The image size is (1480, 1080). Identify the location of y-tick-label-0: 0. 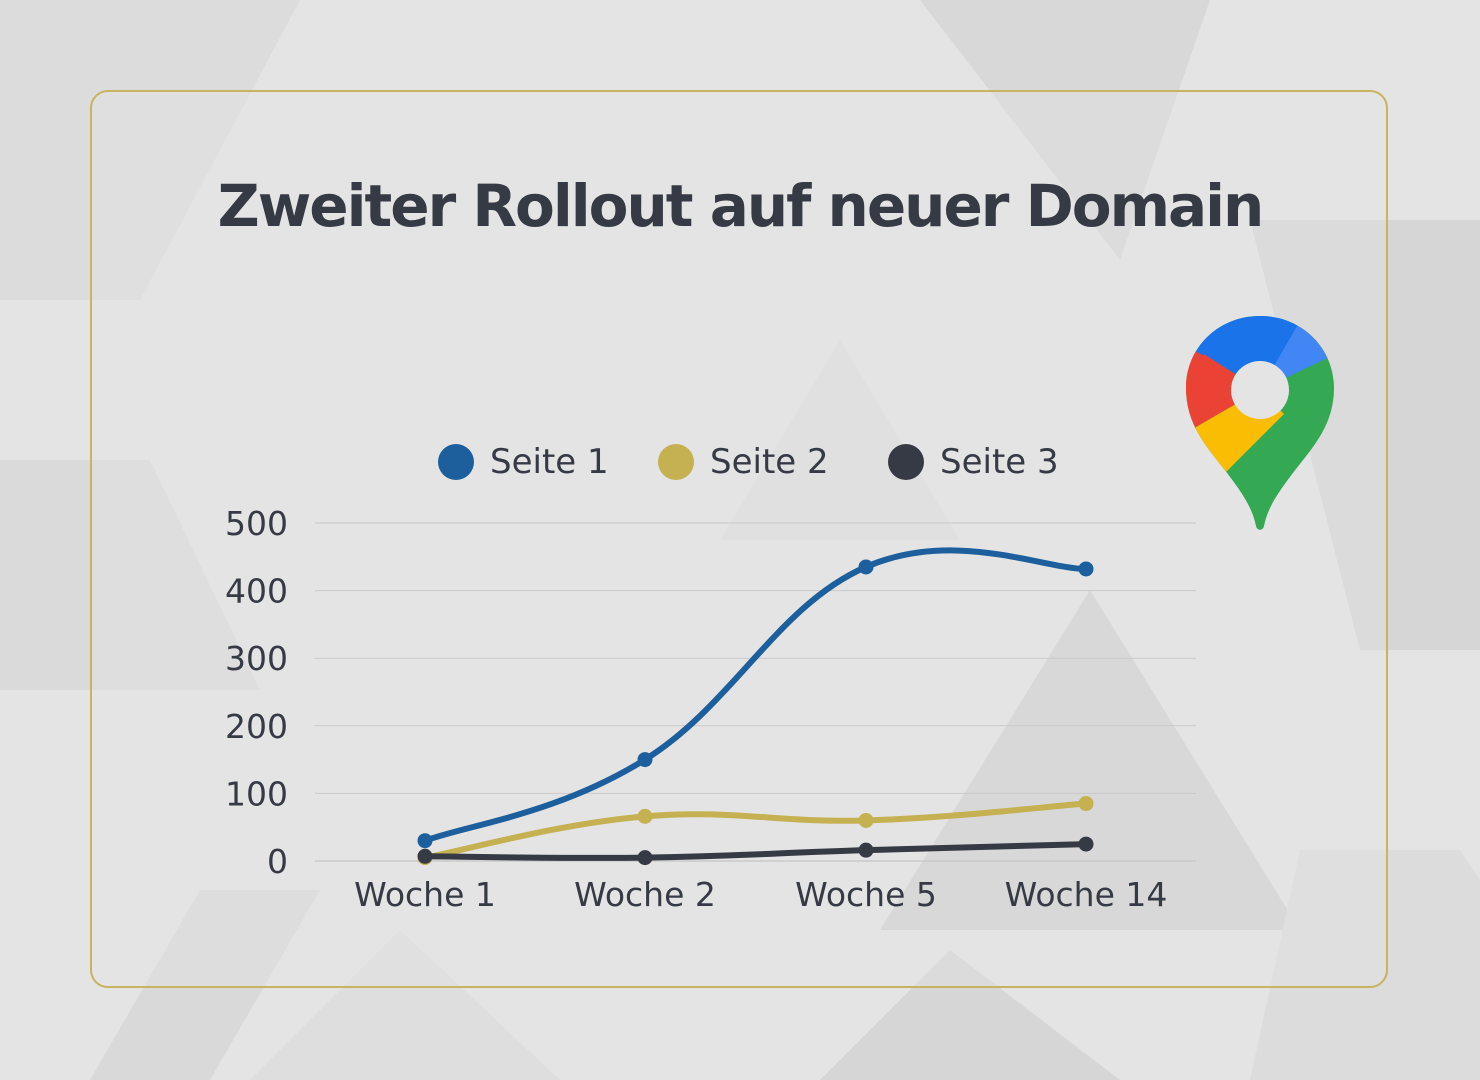
(277, 861).